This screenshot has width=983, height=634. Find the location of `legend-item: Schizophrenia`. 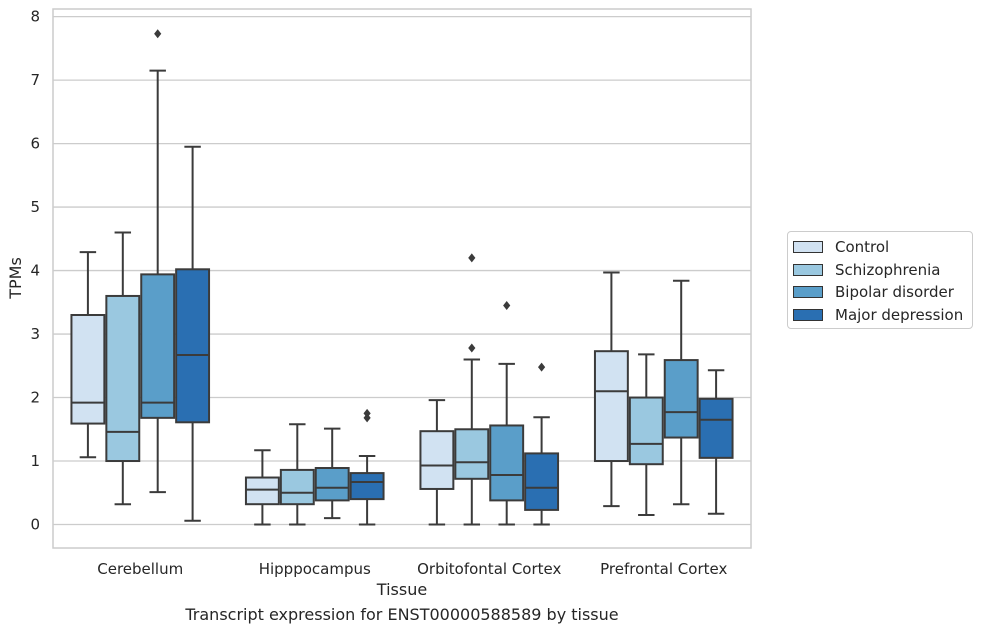

legend-item: Schizophrenia is located at coordinates (880, 270).